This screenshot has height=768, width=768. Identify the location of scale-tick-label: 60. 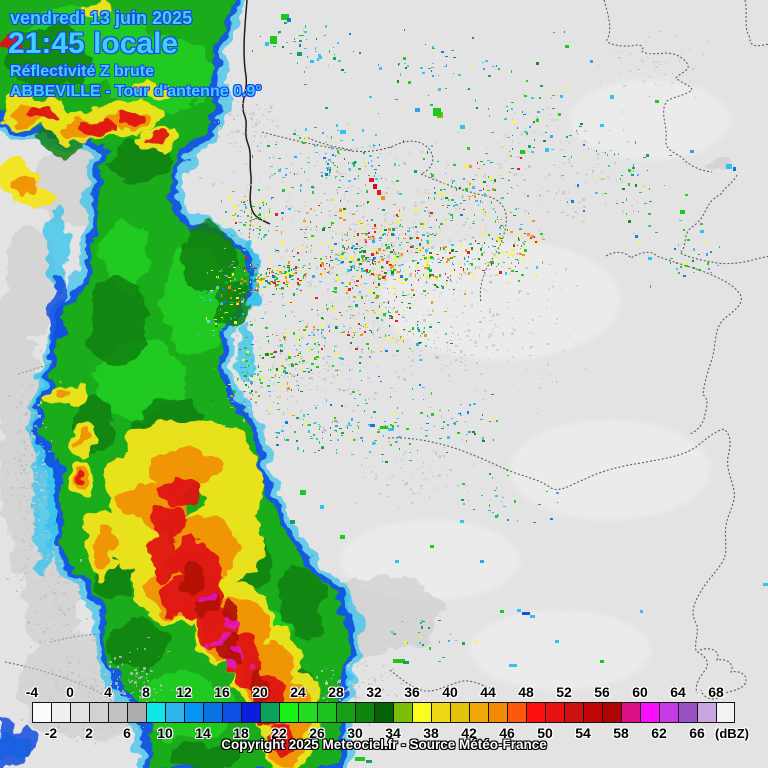
(640, 692).